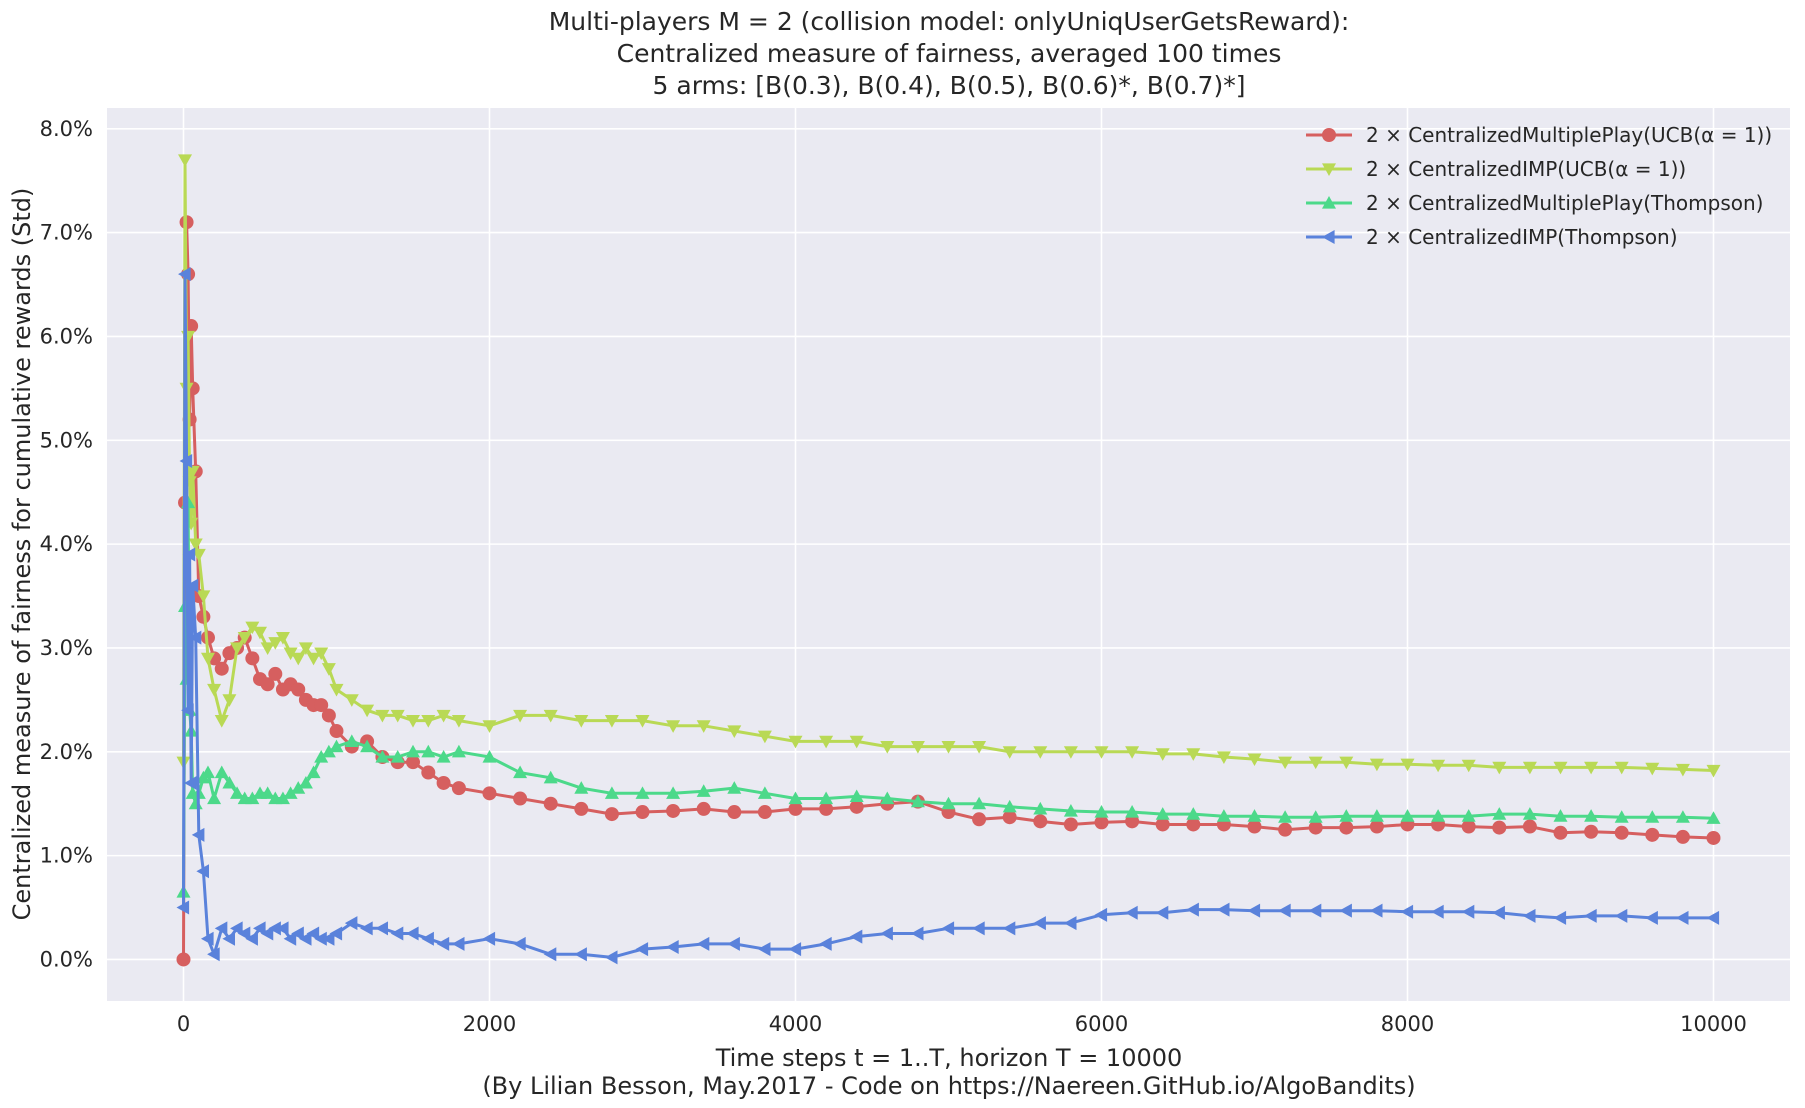 The height and width of the screenshot is (1108, 1805). Describe the element at coordinates (1526, 169) in the screenshot. I see `legend-label: 2 × CentralizedIMP(UCB(α = 1))` at that location.